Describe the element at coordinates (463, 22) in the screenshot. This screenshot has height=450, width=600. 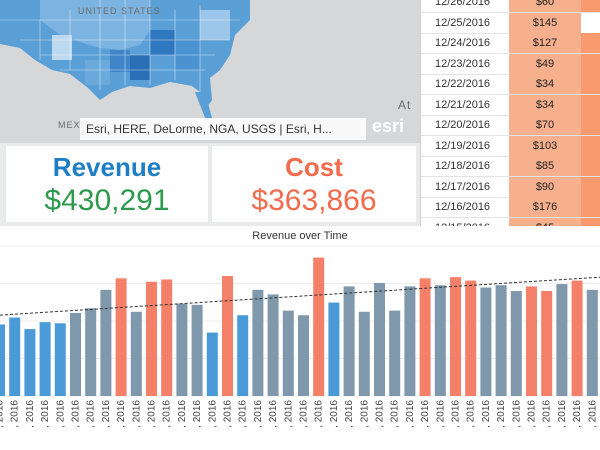
I see `row-date: 12/25/2016` at that location.